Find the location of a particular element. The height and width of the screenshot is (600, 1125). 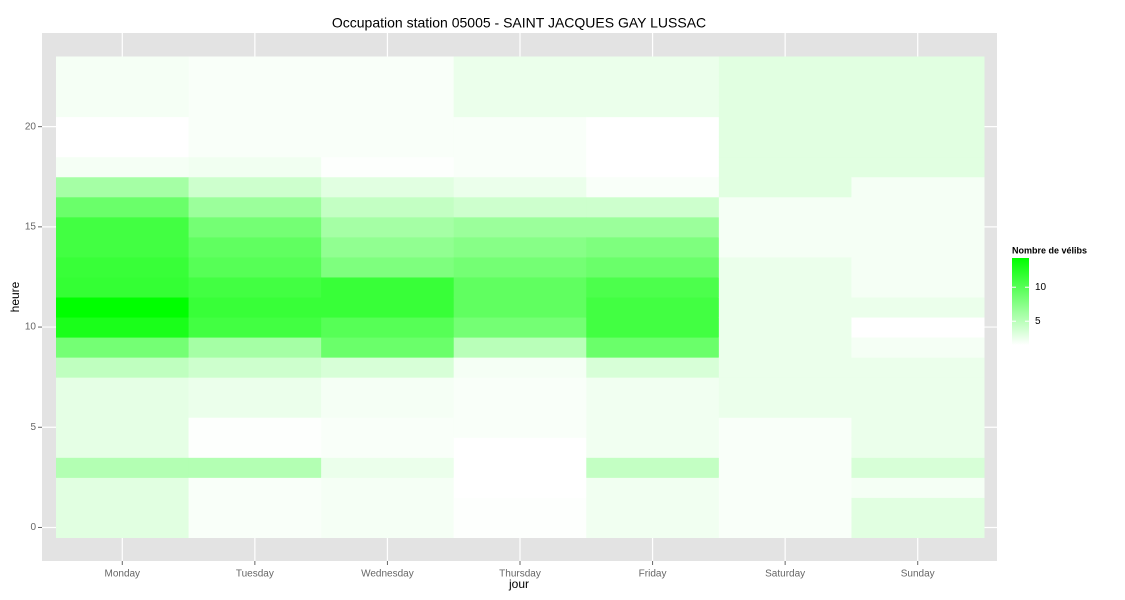

x-tick-label: Saturday is located at coordinates (785, 574).